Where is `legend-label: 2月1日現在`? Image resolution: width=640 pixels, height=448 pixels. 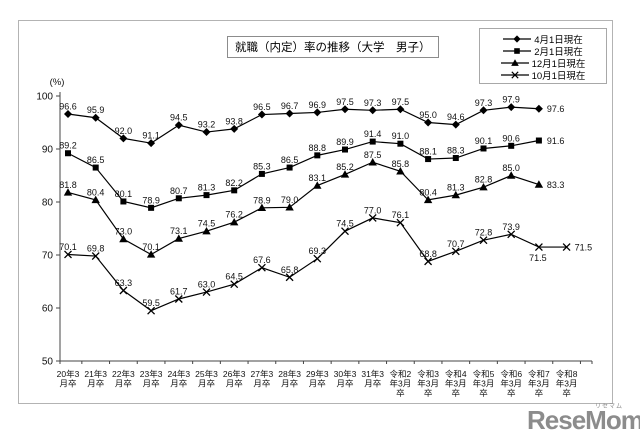 legend-label: 2月1日現在 is located at coordinates (558, 52).